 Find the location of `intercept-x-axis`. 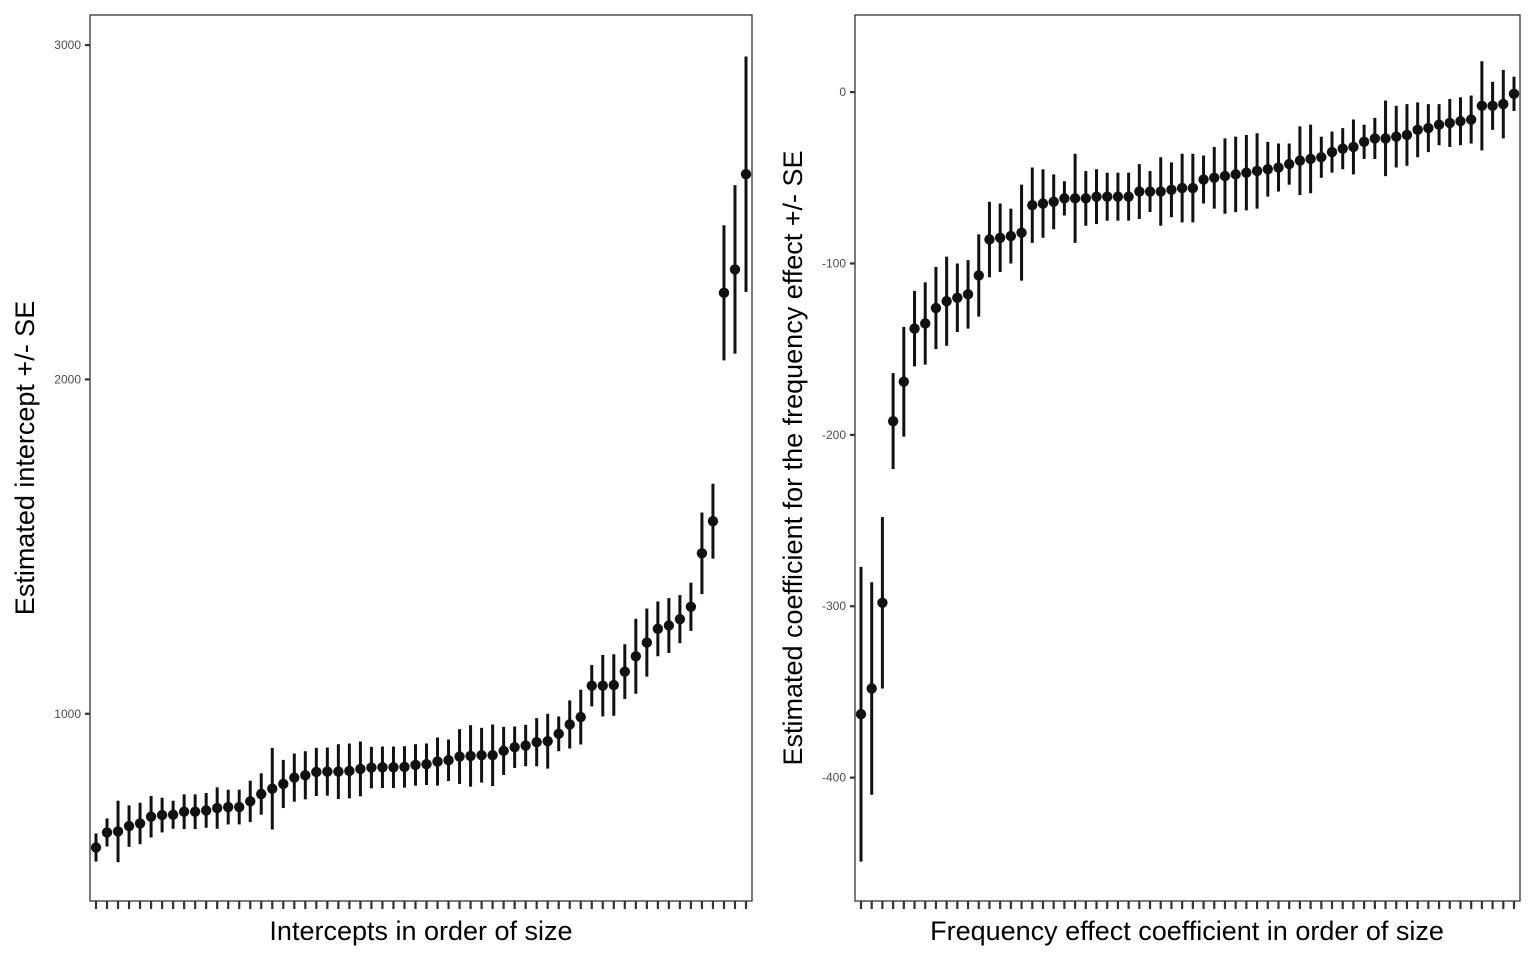

intercept-x-axis is located at coordinates (421, 905).